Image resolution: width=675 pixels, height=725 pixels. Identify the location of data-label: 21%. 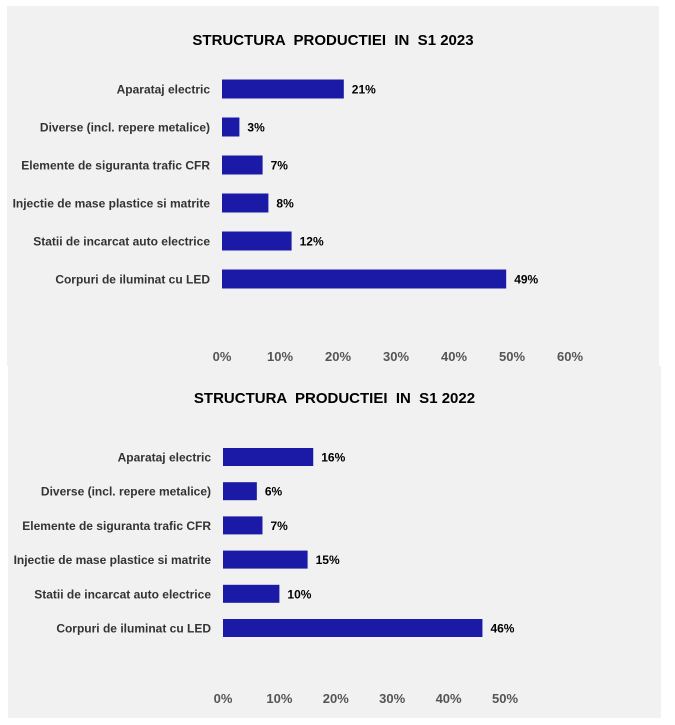
(364, 90).